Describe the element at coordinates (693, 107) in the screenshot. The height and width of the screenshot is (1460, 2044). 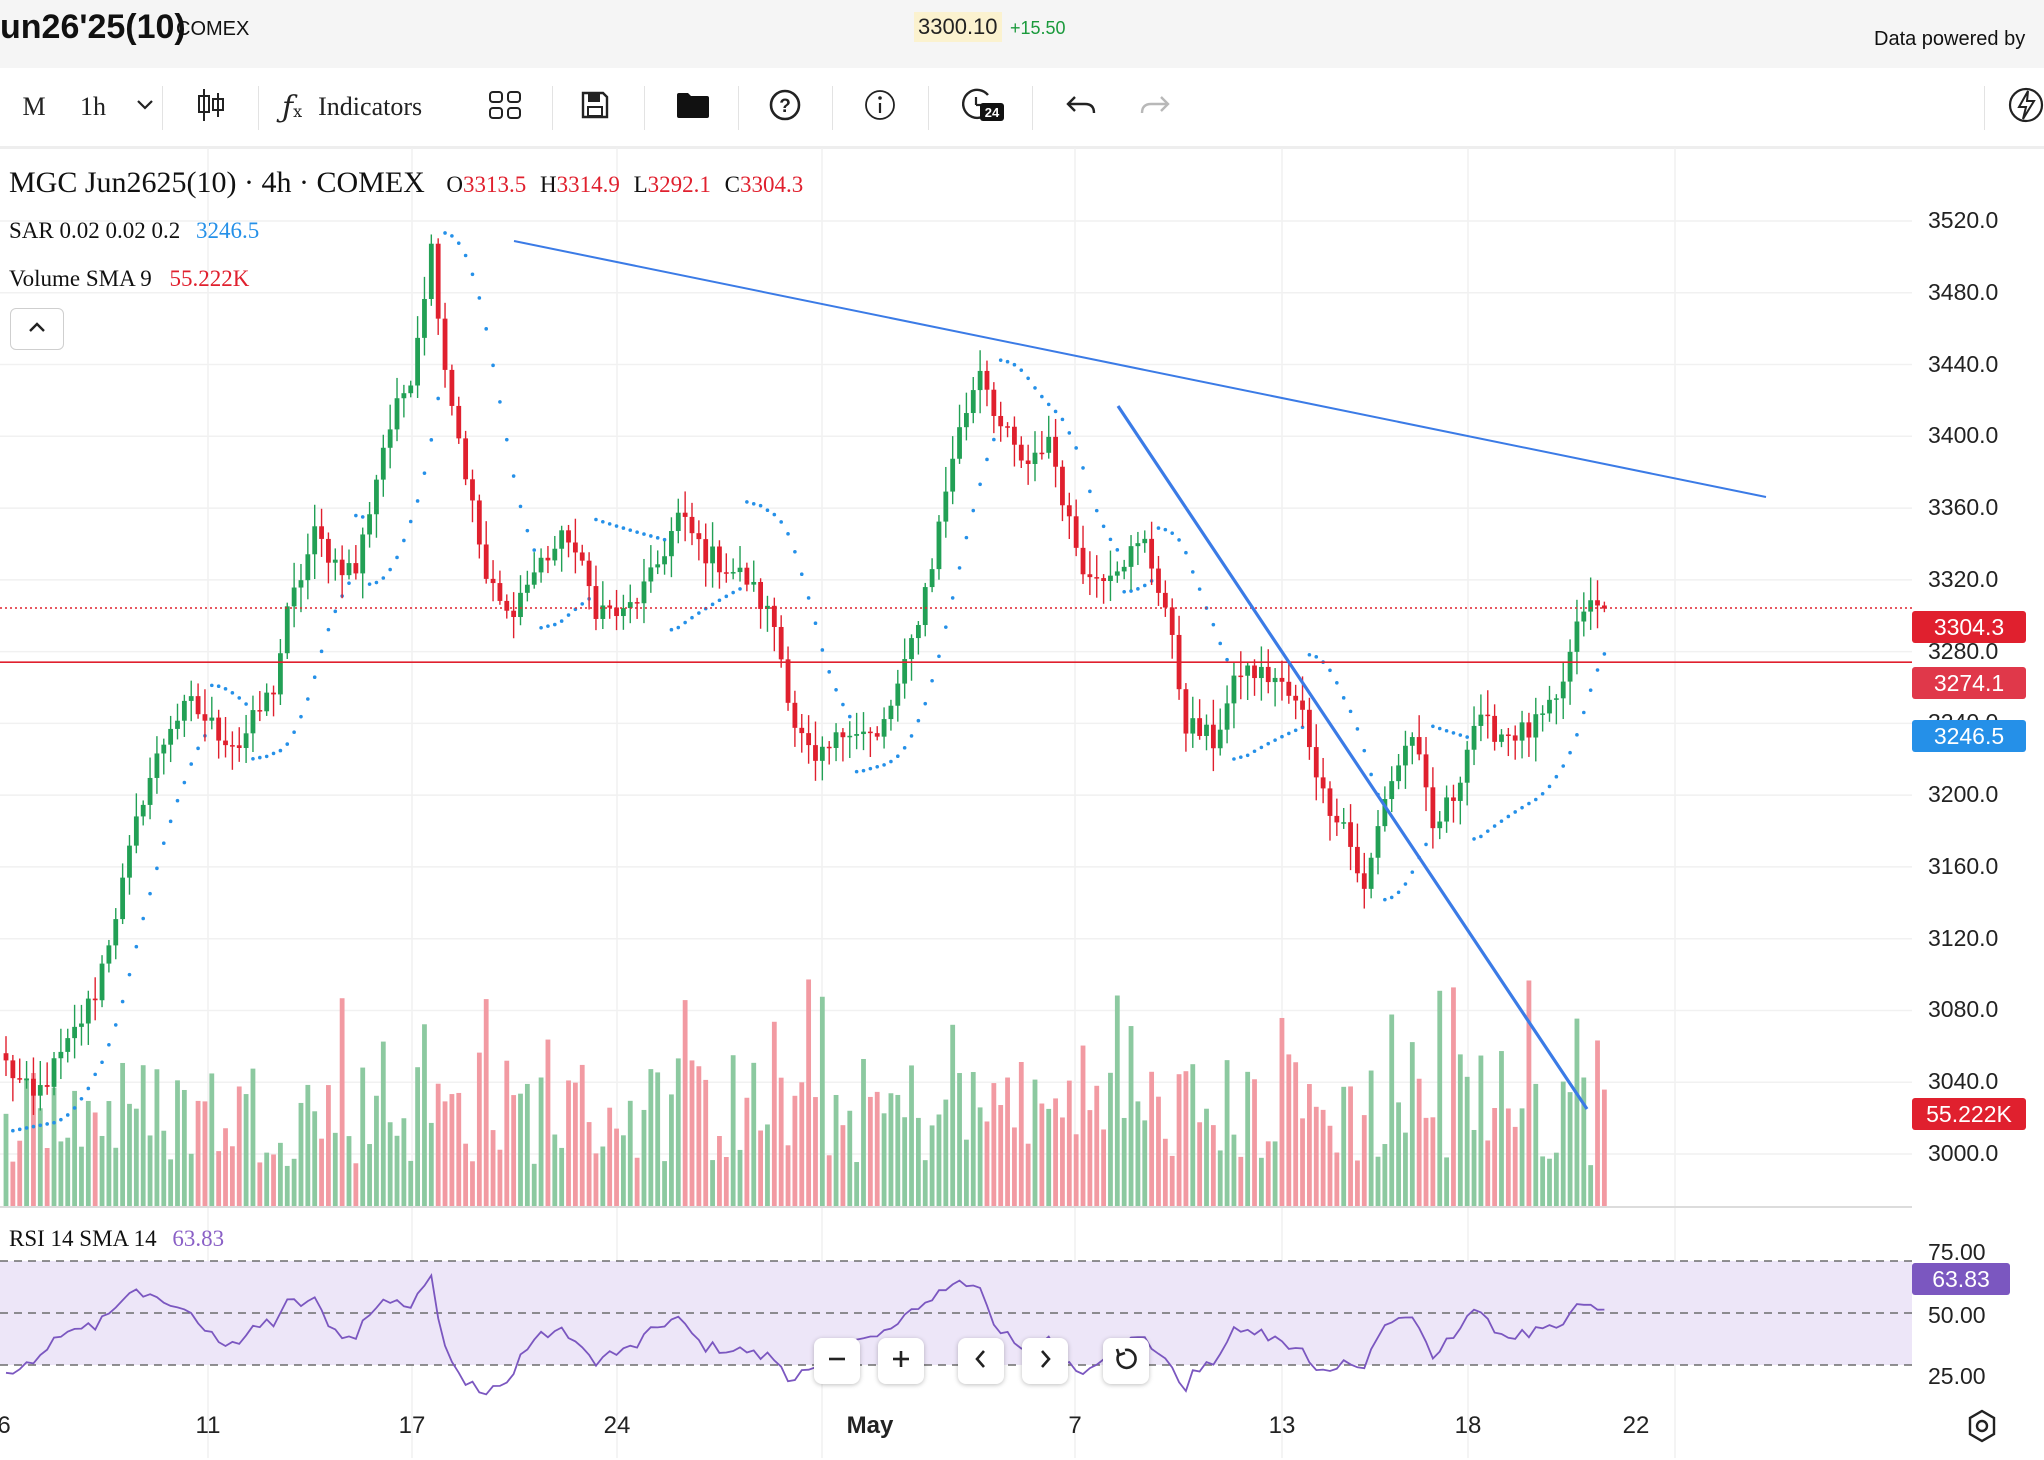
I see `open-button` at that location.